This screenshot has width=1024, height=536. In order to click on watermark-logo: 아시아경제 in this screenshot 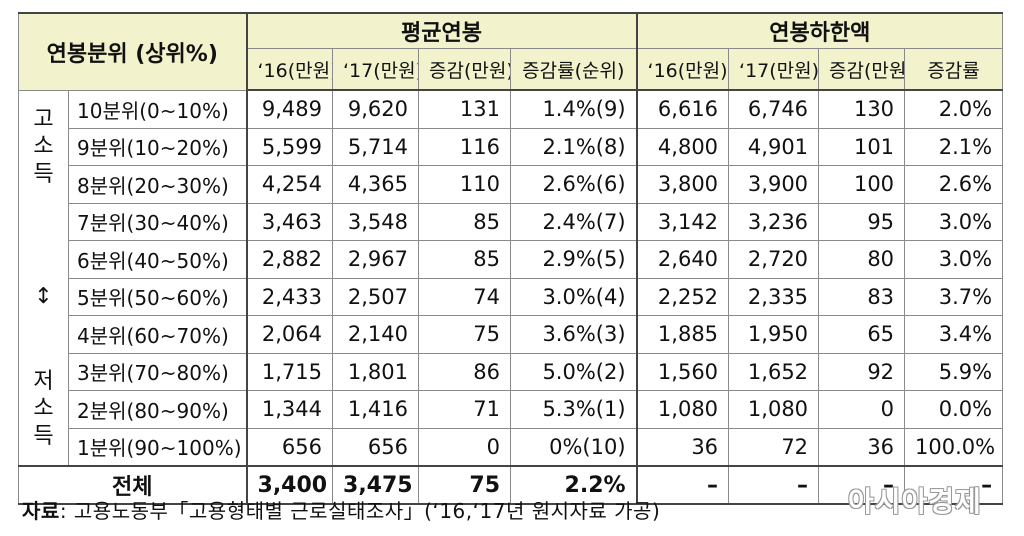, I will do `click(915, 501)`.